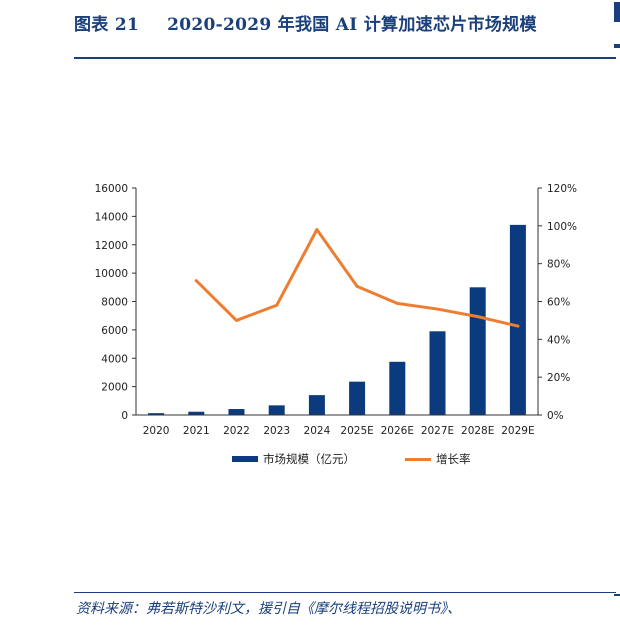 The height and width of the screenshot is (628, 620). What do you see at coordinates (245, 459) in the screenshot?
I see `legend-swatch-bar` at bounding box center [245, 459].